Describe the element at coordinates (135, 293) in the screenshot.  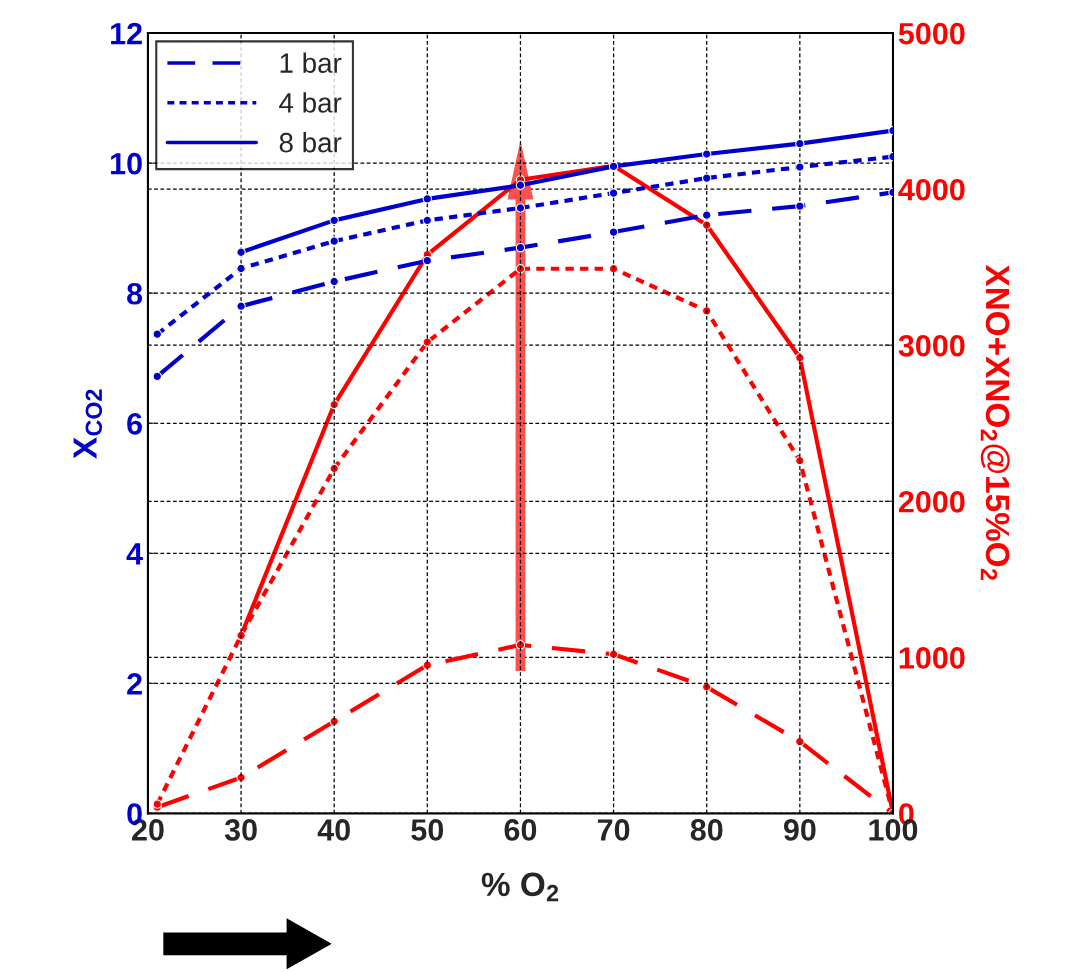
I see `y-tick-label: 8` at that location.